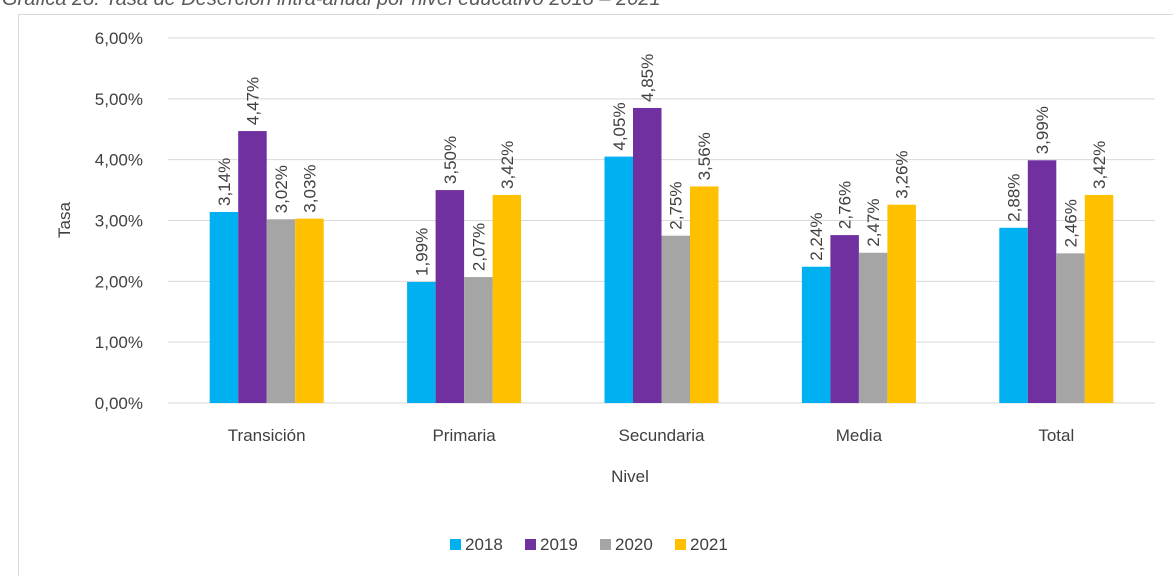 The height and width of the screenshot is (576, 1173). Describe the element at coordinates (281, 189) in the screenshot. I see `data-label: 3,02%` at that location.